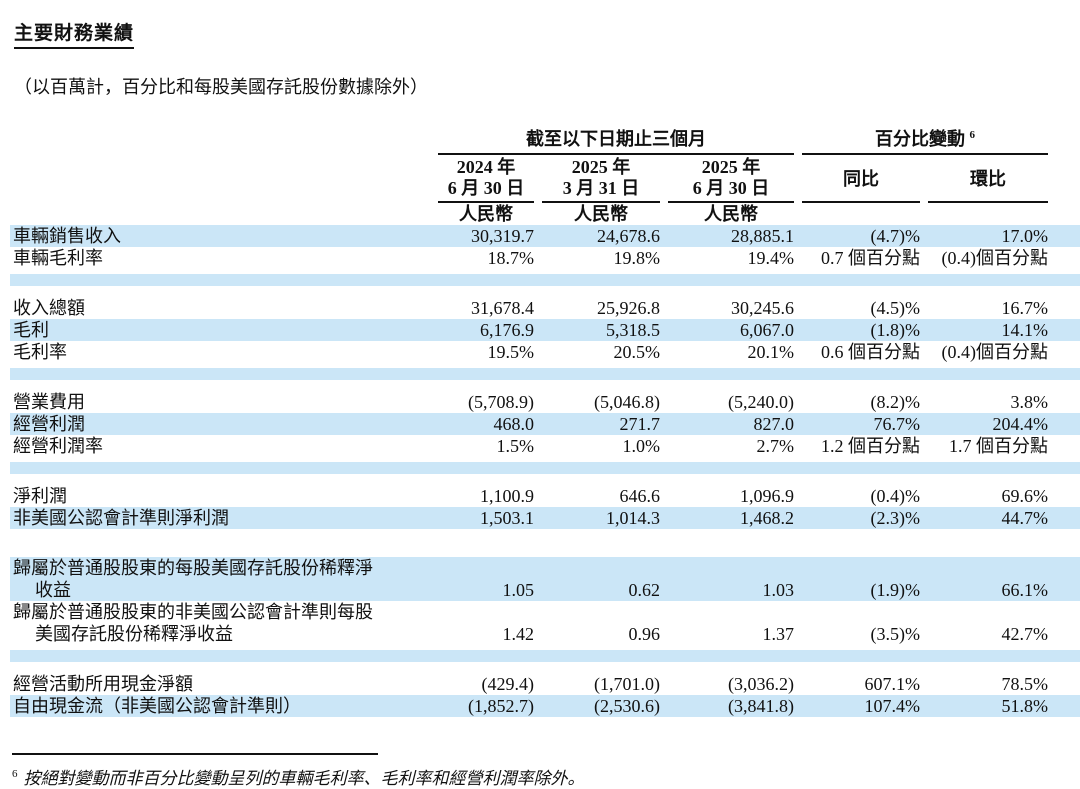  What do you see at coordinates (1029, 402) in the screenshot?
I see `value-cell: 3.8%` at bounding box center [1029, 402].